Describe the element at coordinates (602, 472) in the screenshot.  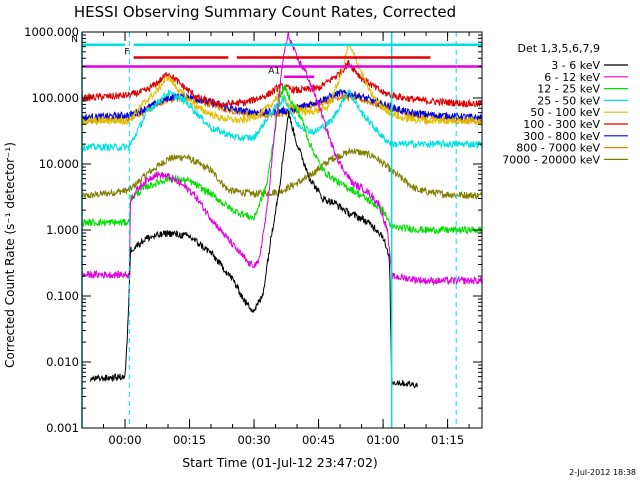
I see `plot-timestamp: 2-Jul-2012 18:38` at that location.